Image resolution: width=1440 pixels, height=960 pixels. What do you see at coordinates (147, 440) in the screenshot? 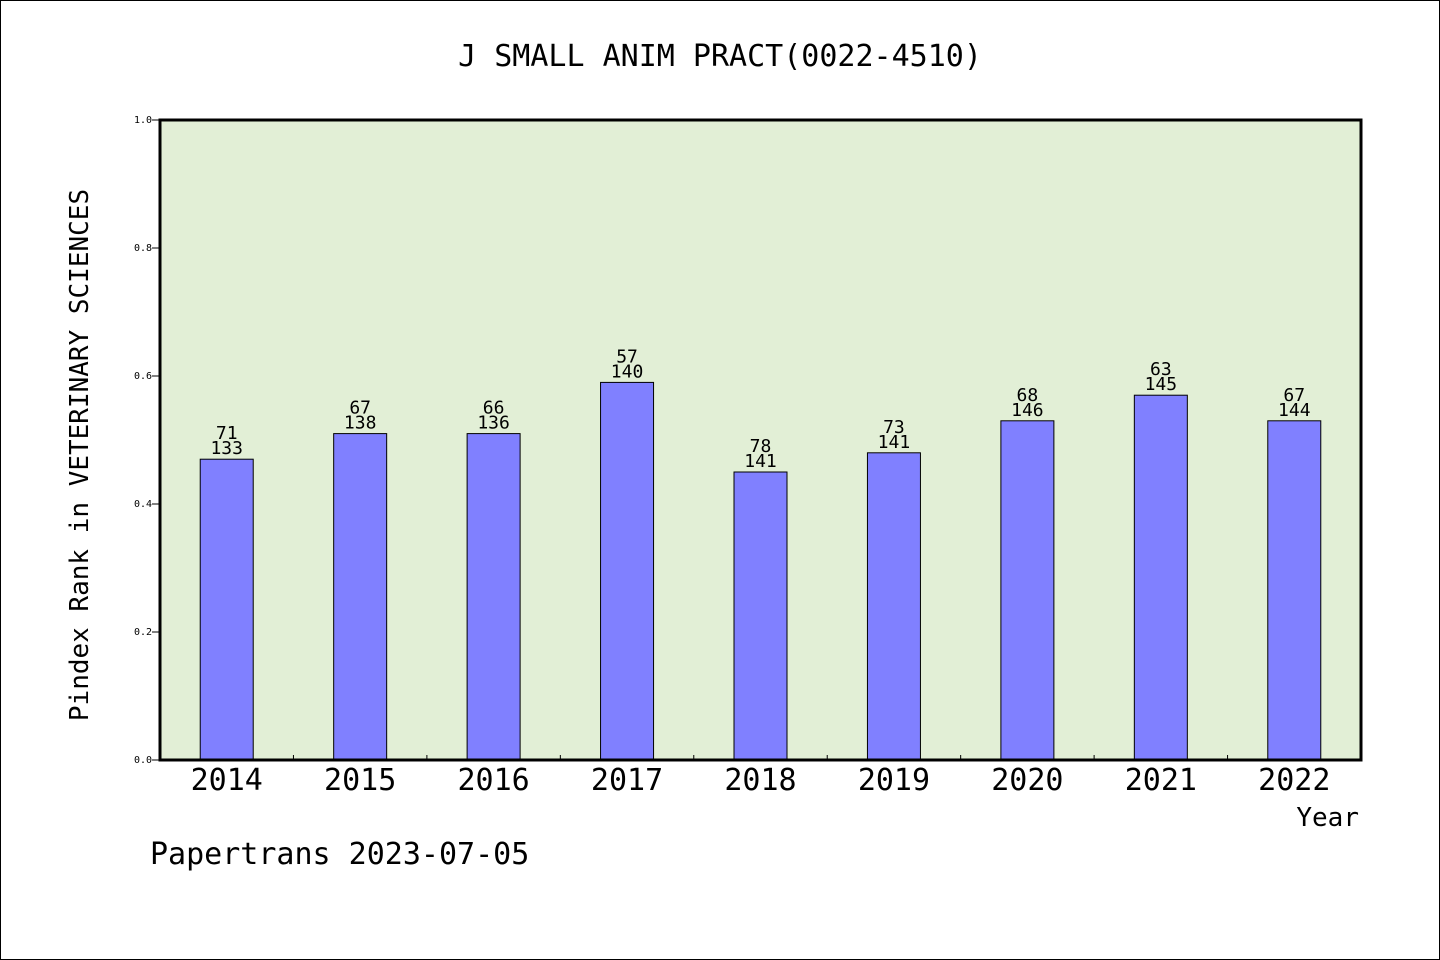
I see `y-axis: 0.0 0.2 0.4 0.6 0.8 1.0` at bounding box center [147, 440].